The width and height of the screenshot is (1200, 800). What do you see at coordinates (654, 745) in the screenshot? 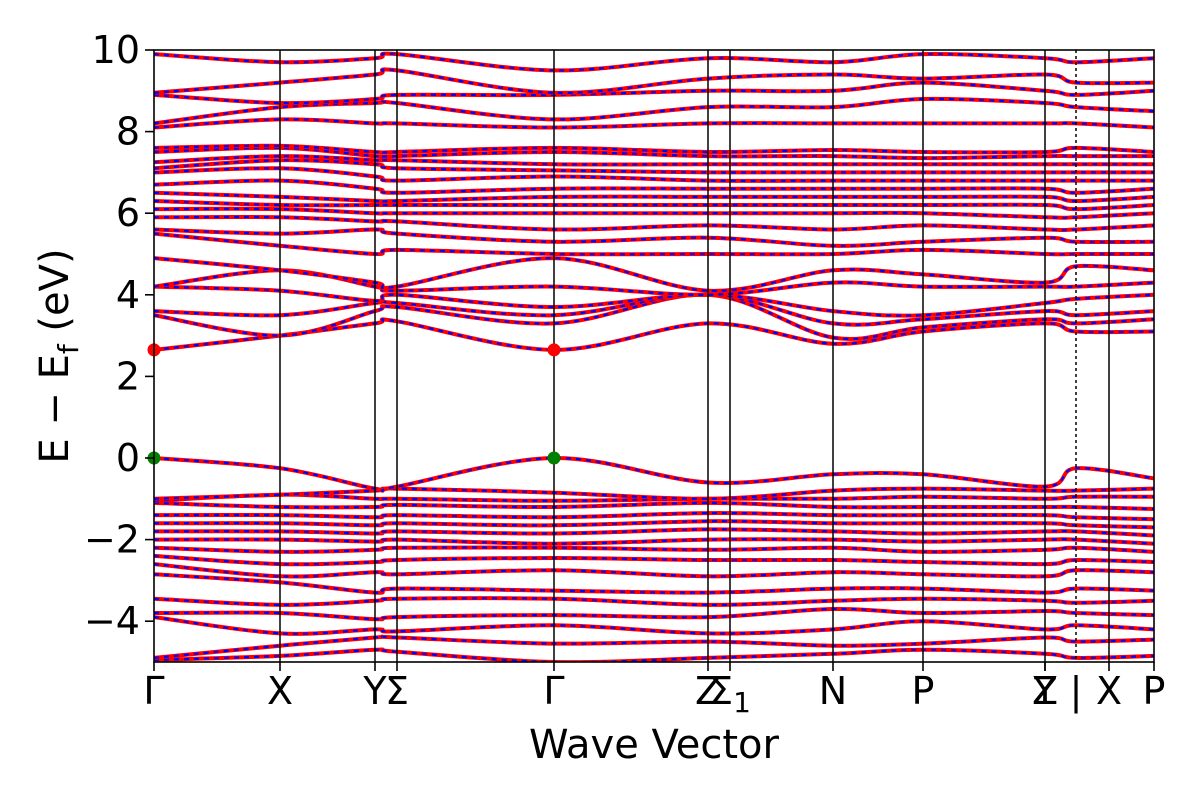
I see `x-axis-label: Wave Vector` at bounding box center [654, 745].